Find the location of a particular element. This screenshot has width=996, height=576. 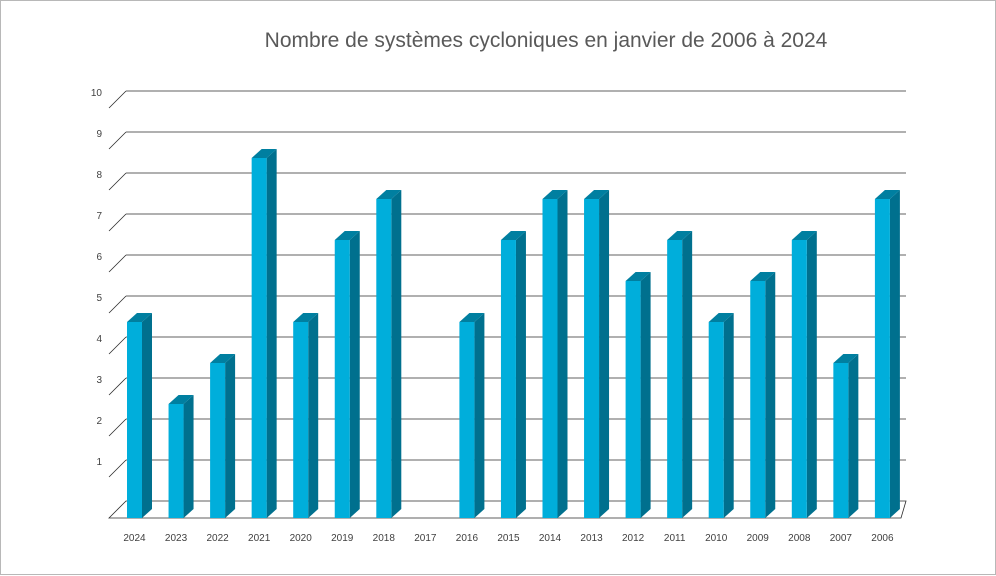

x-tick-label: 2006 is located at coordinates (882, 538).